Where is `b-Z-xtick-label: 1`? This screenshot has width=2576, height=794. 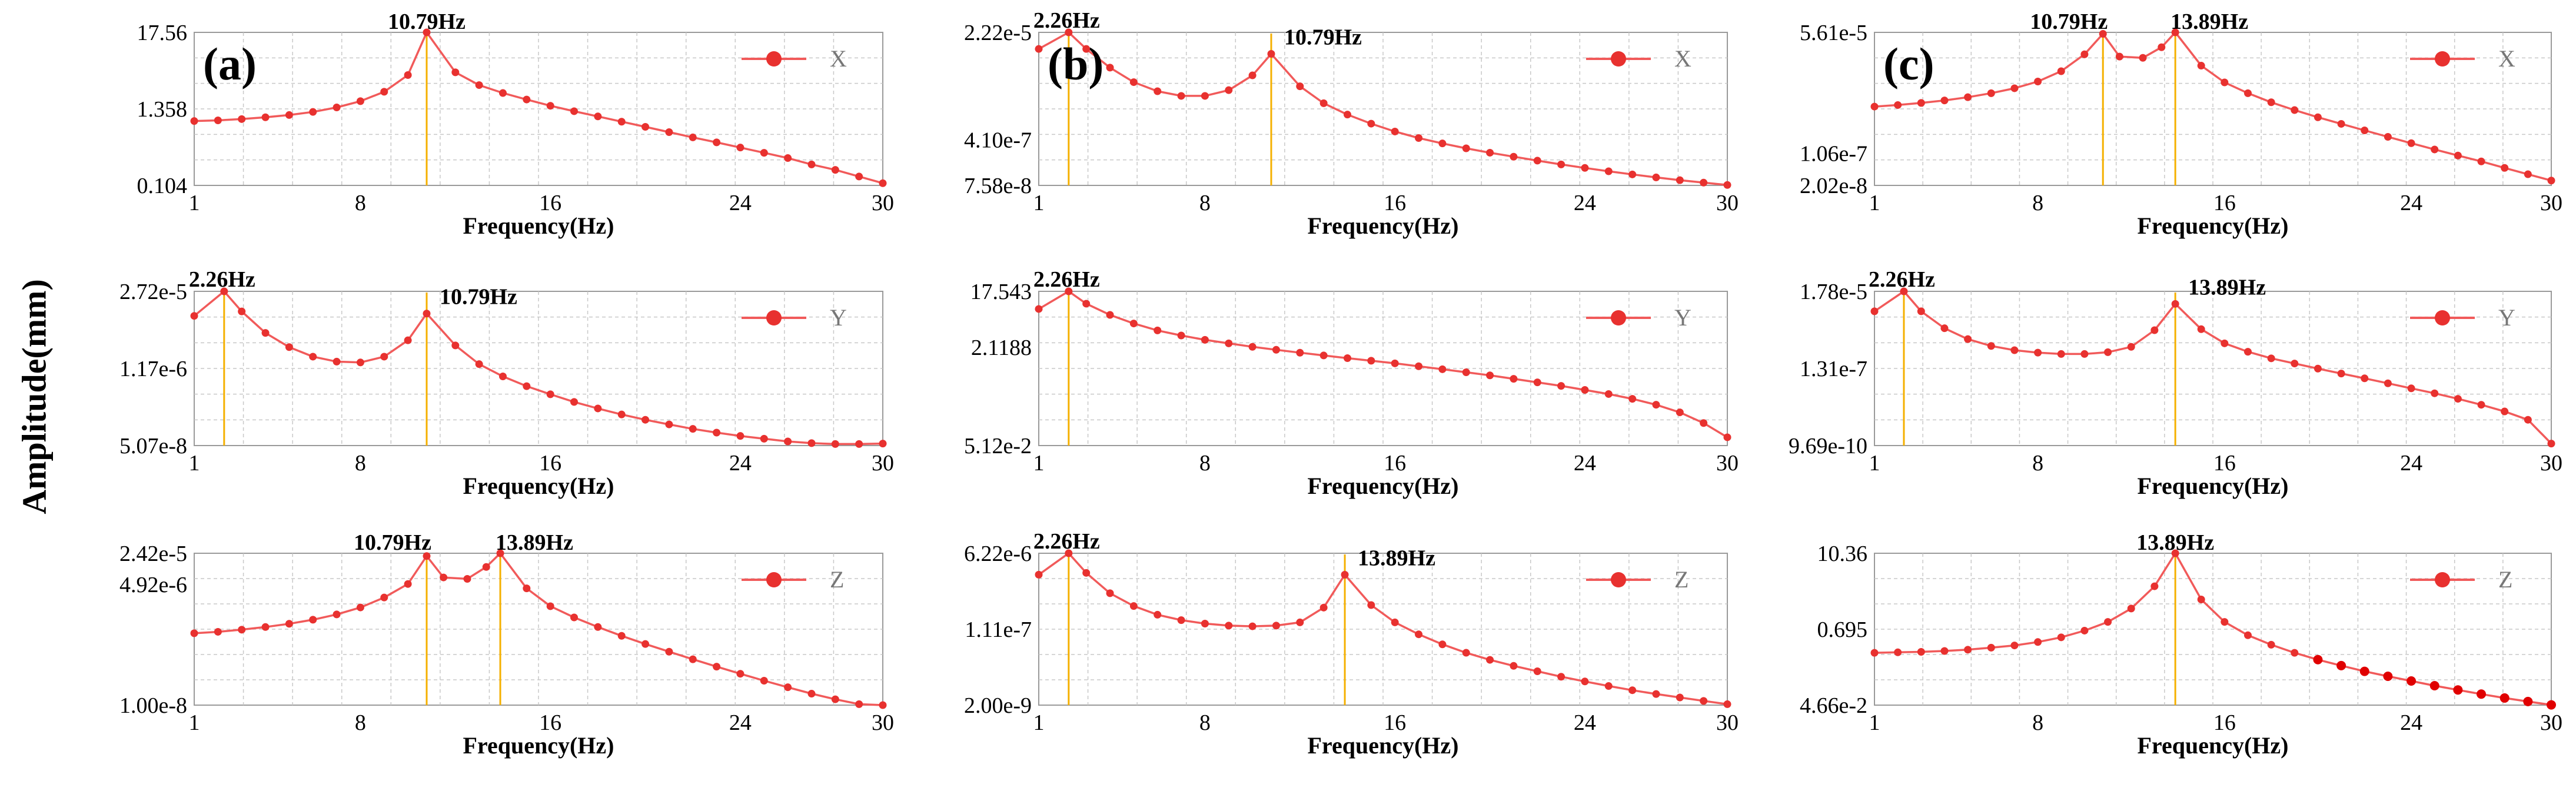 b-Z-xtick-label: 1 is located at coordinates (1039, 722).